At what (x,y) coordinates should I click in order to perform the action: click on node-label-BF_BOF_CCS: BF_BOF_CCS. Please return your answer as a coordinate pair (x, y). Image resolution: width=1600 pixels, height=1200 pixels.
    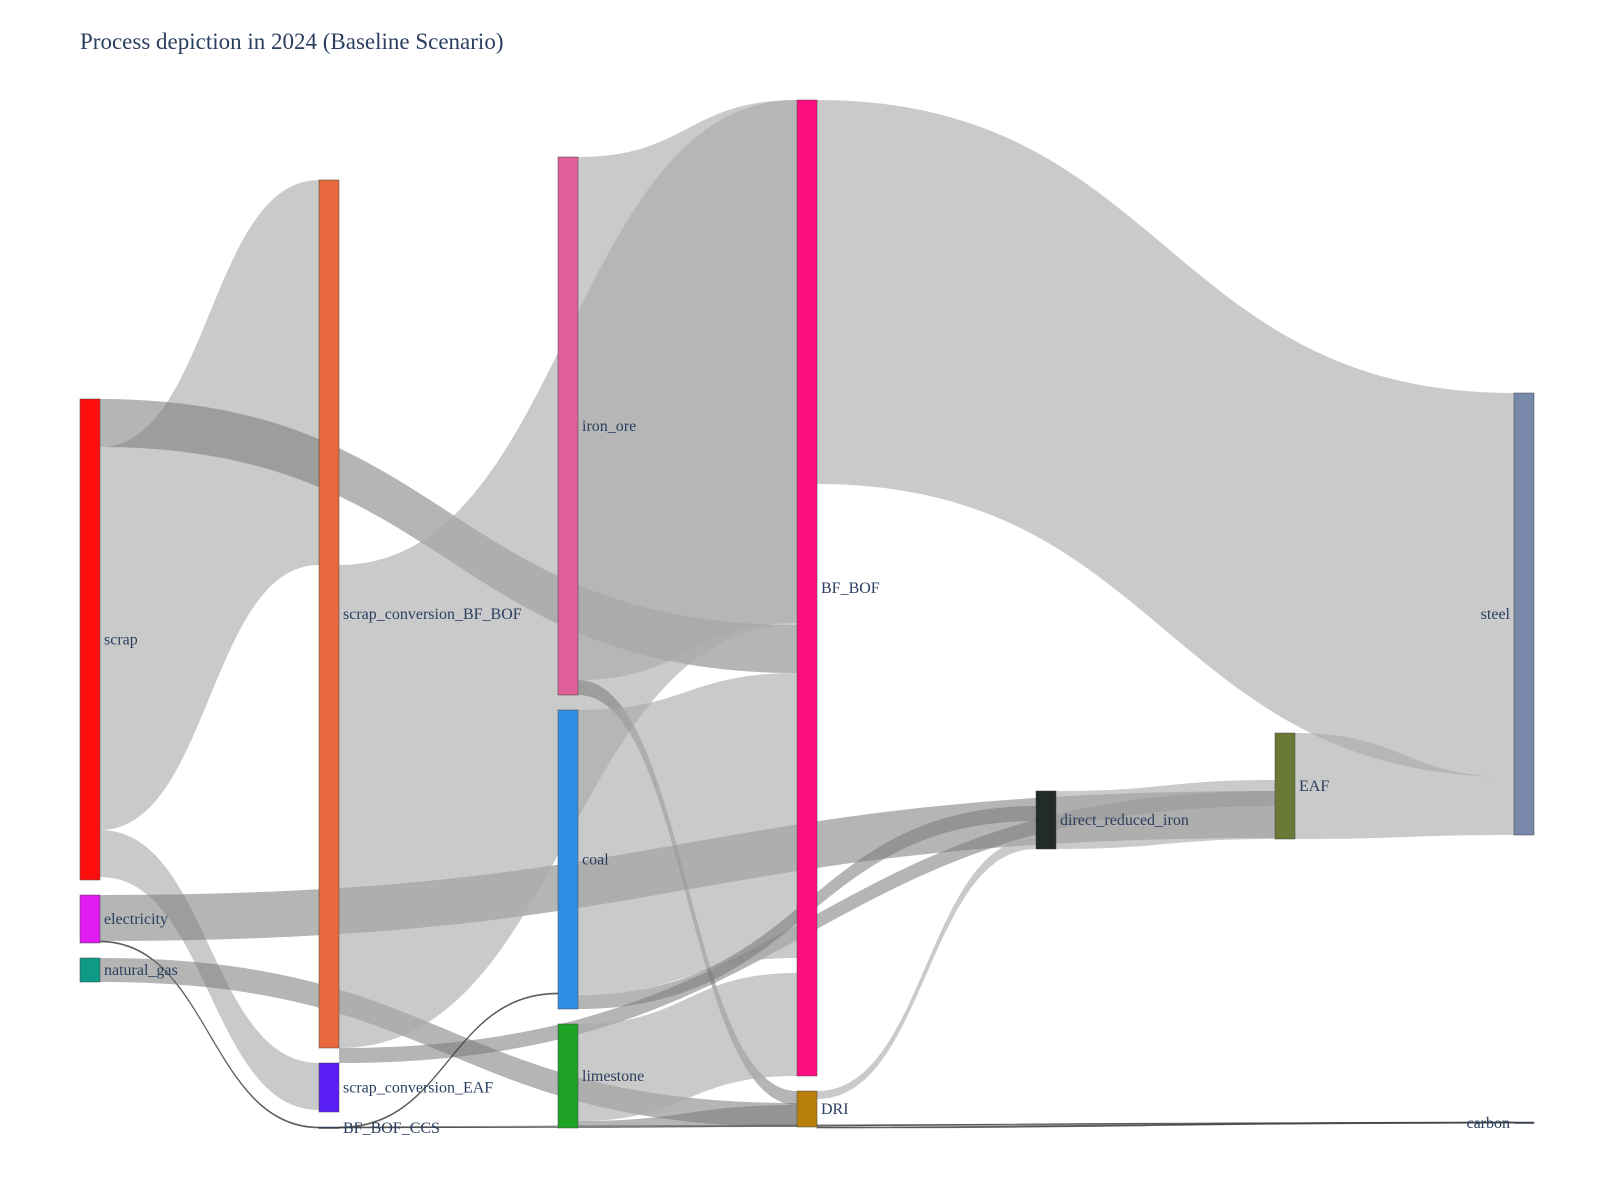
    Looking at the image, I should click on (391, 1128).